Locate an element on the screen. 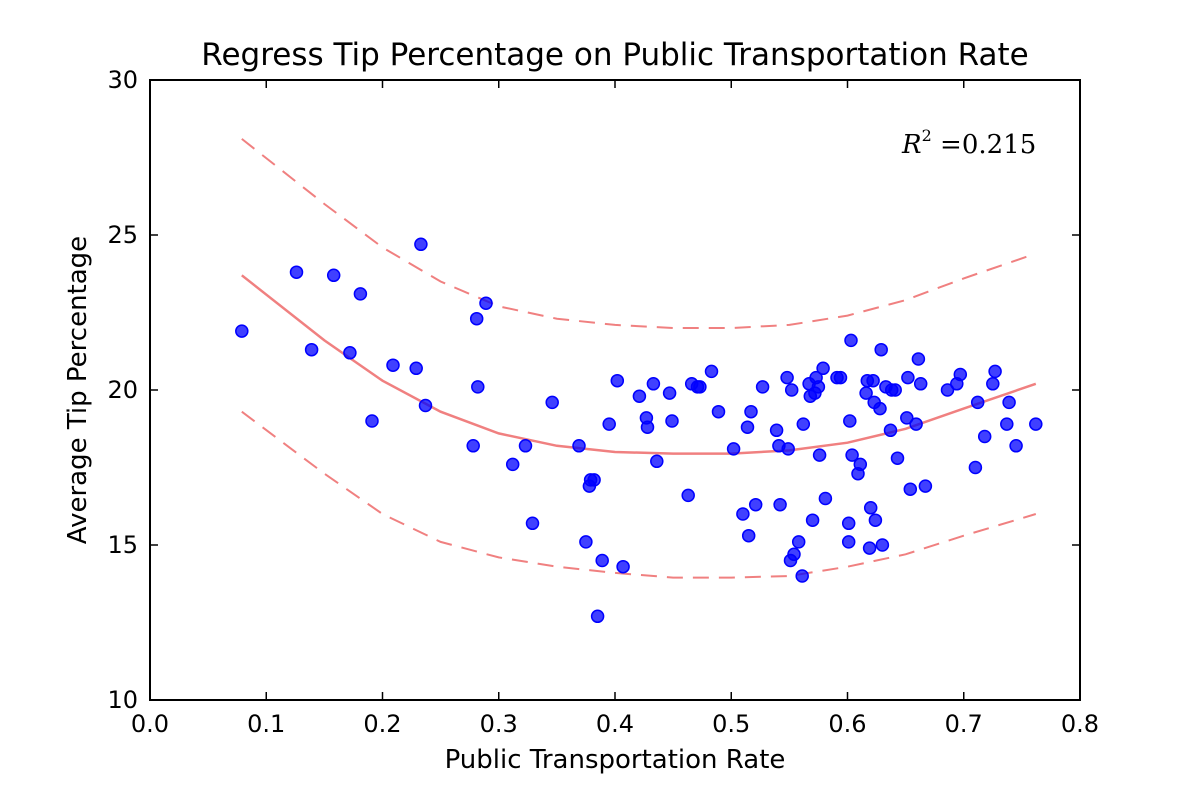 This screenshot has width=1200, height=800. r-squared-annotation: R2 =0.215 is located at coordinates (968, 143).